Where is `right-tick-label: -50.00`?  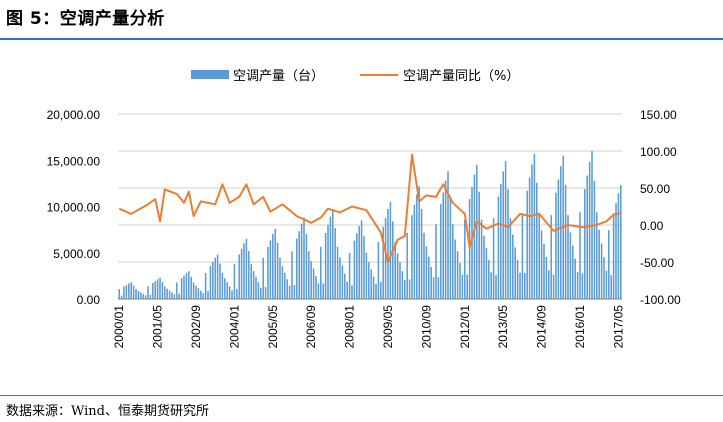 right-tick-label: -50.00 is located at coordinates (657, 263).